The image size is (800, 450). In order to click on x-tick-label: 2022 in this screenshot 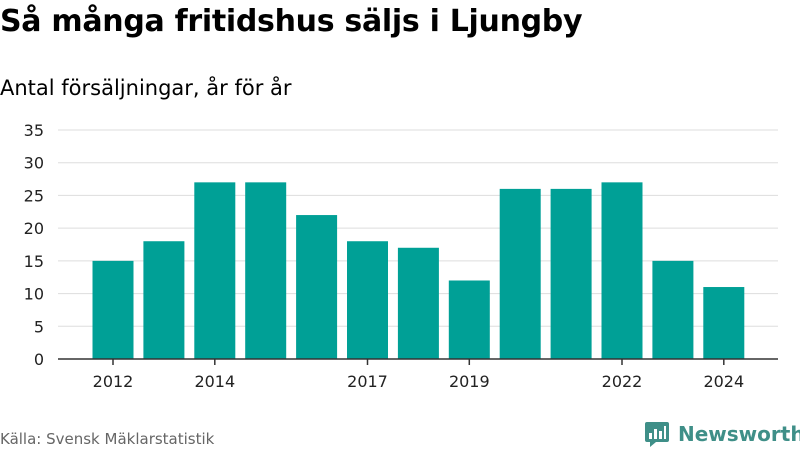, I will do `click(622, 381)`.